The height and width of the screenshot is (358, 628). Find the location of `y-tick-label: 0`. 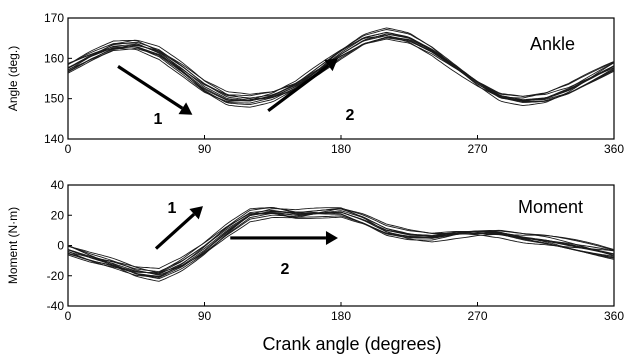

y-tick-label: 0 is located at coordinates (60, 246).